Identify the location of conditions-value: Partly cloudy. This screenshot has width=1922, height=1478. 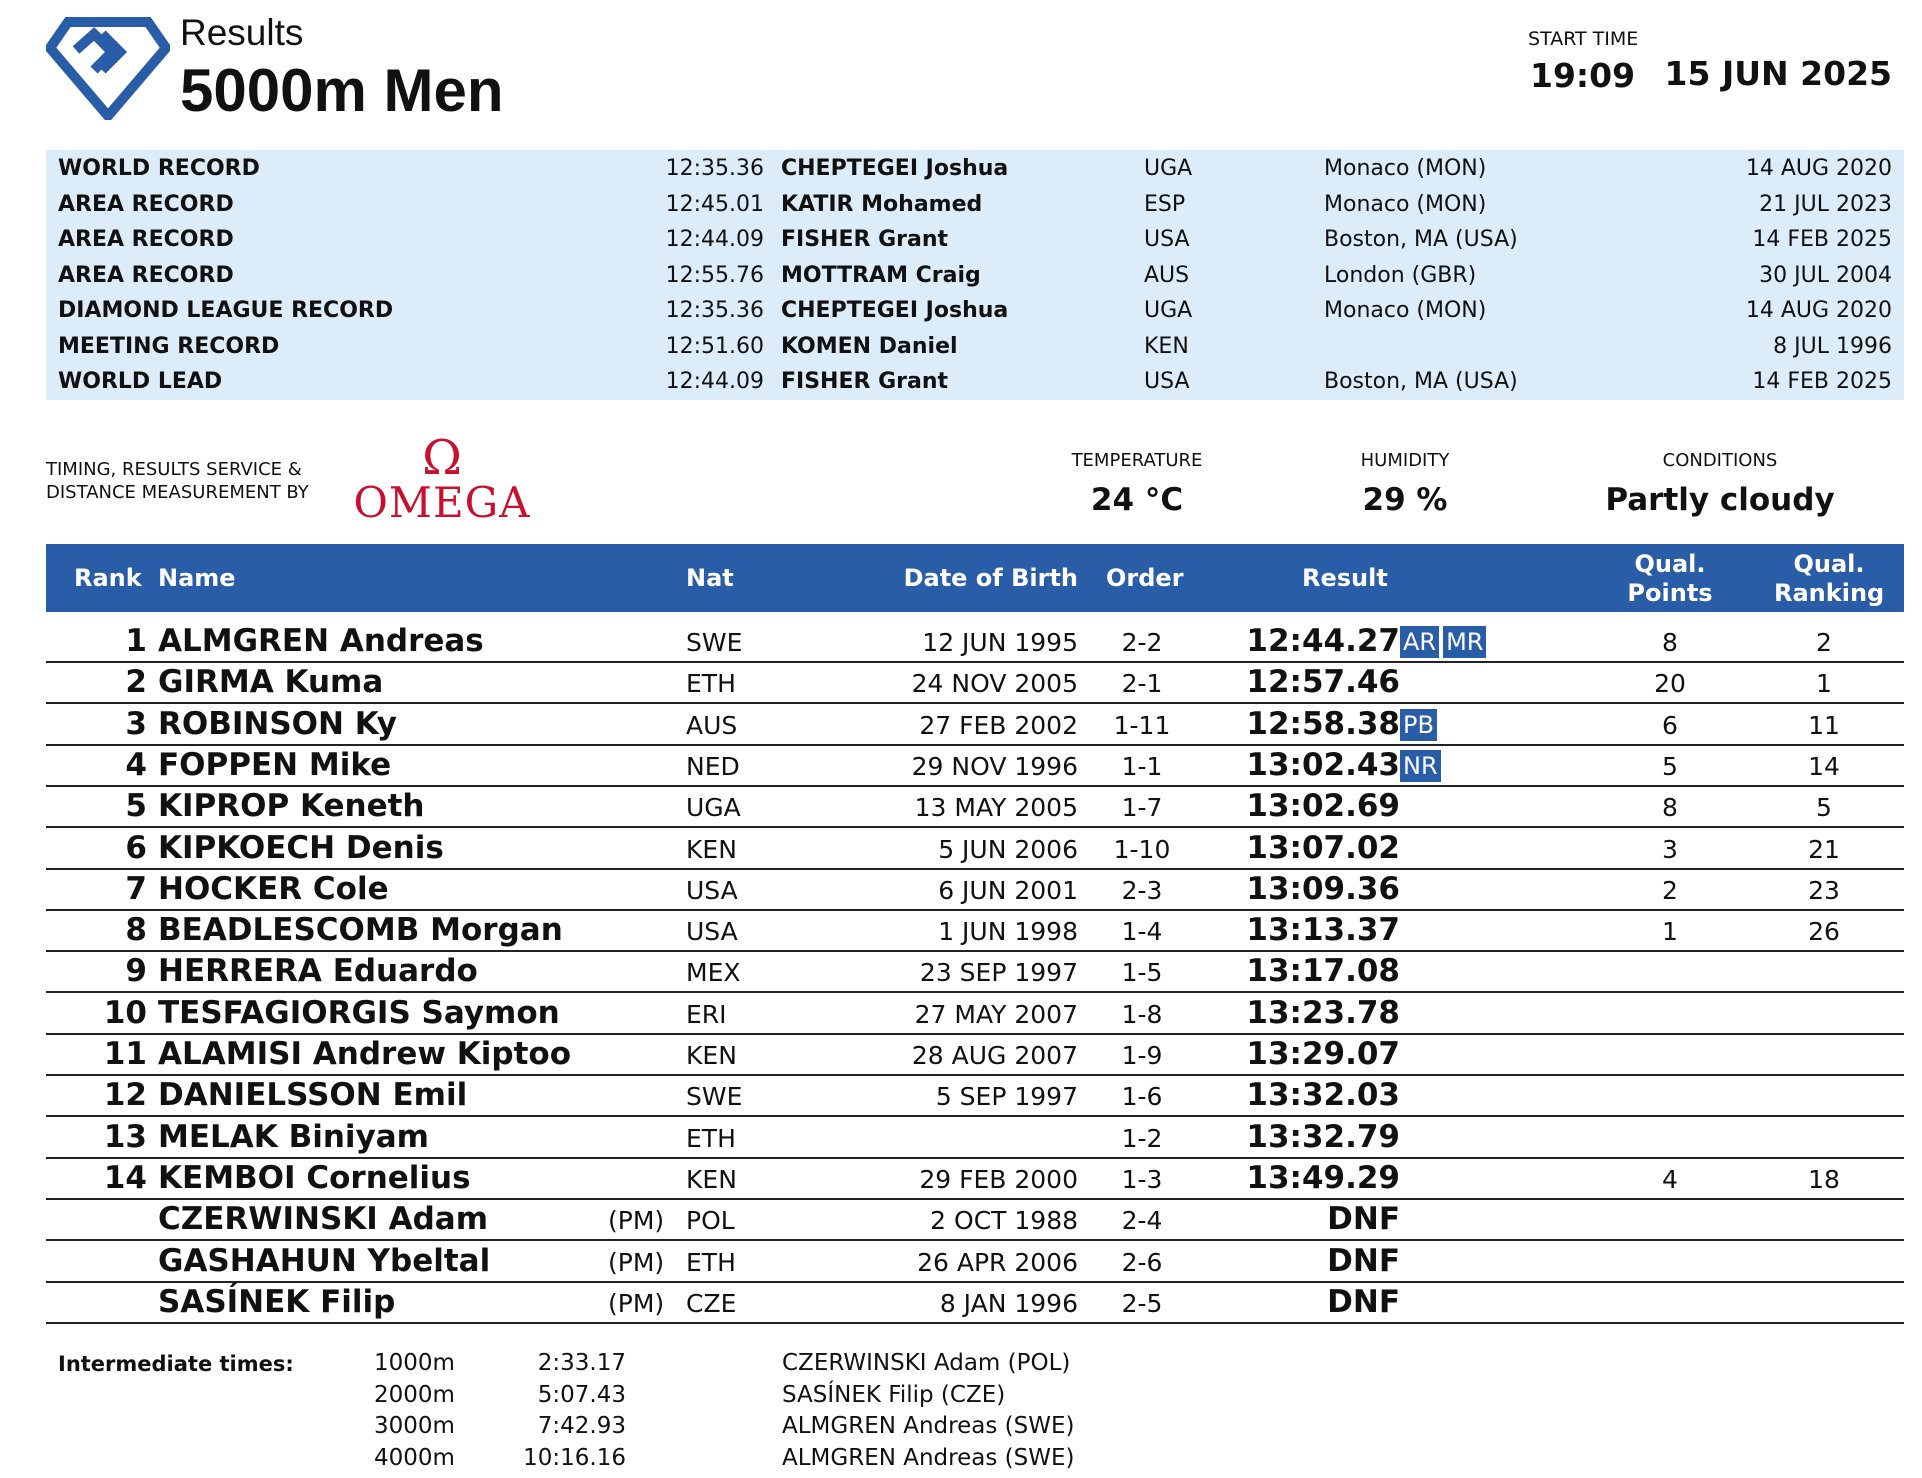
(1720, 500).